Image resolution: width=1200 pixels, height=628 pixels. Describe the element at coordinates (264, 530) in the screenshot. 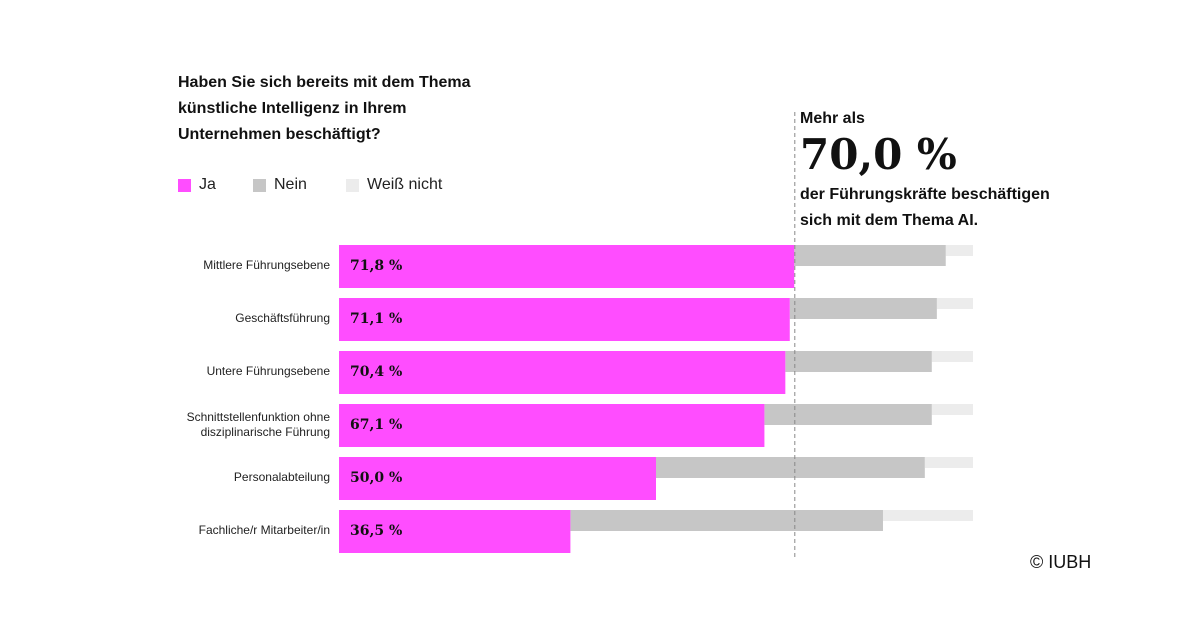

I see `category-label: Fachliche/r Mitarbeiter/in` at that location.